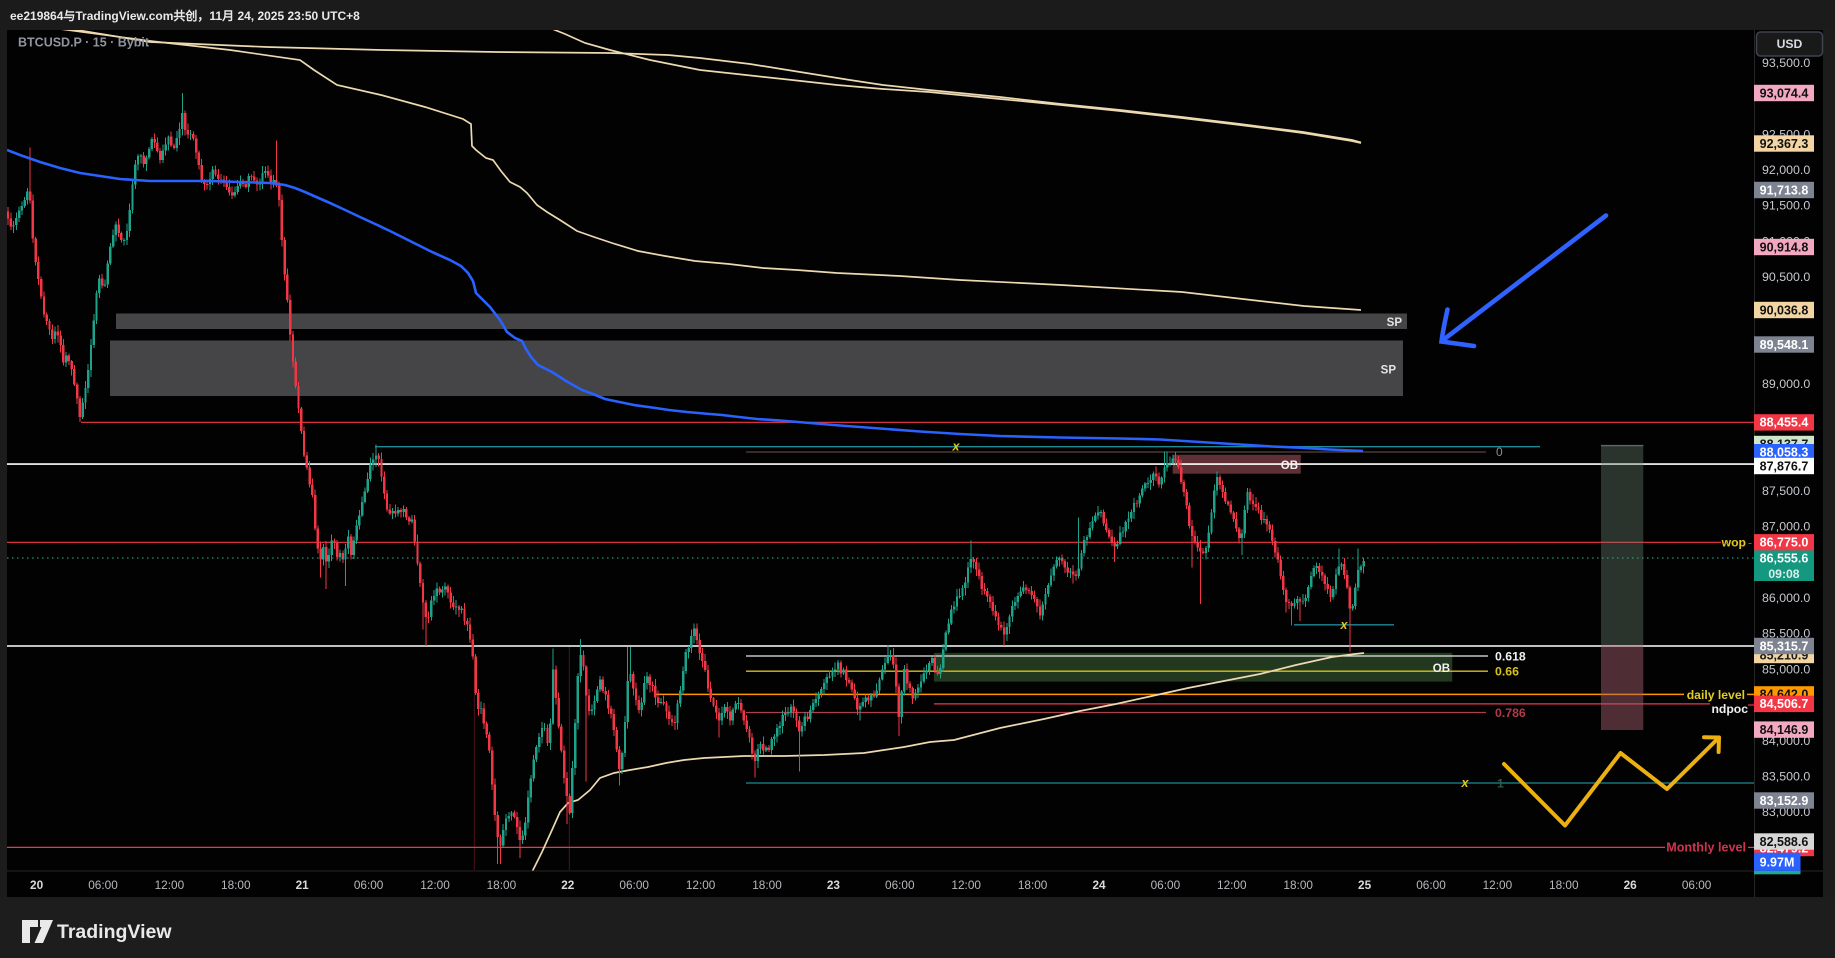  I want to click on svg-text: 22, so click(568, 885).